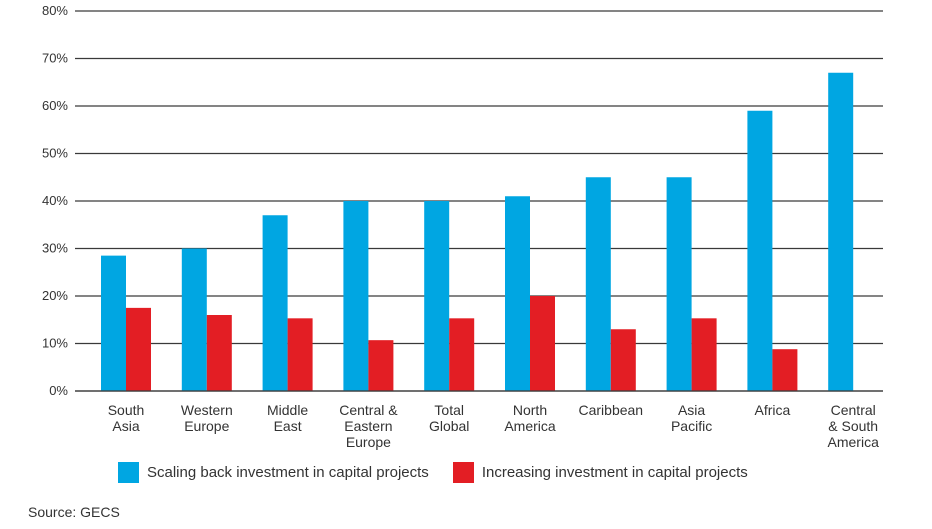 The height and width of the screenshot is (529, 932). I want to click on y-tick-label: 70%, so click(55, 58).